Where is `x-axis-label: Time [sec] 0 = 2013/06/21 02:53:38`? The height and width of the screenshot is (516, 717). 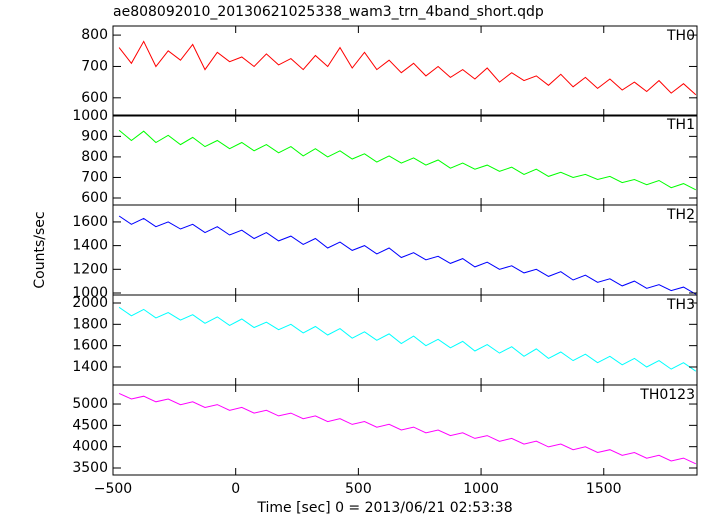
x-axis-label: Time [sec] 0 = 2013/06/21 02:53:38 is located at coordinates (384, 508).